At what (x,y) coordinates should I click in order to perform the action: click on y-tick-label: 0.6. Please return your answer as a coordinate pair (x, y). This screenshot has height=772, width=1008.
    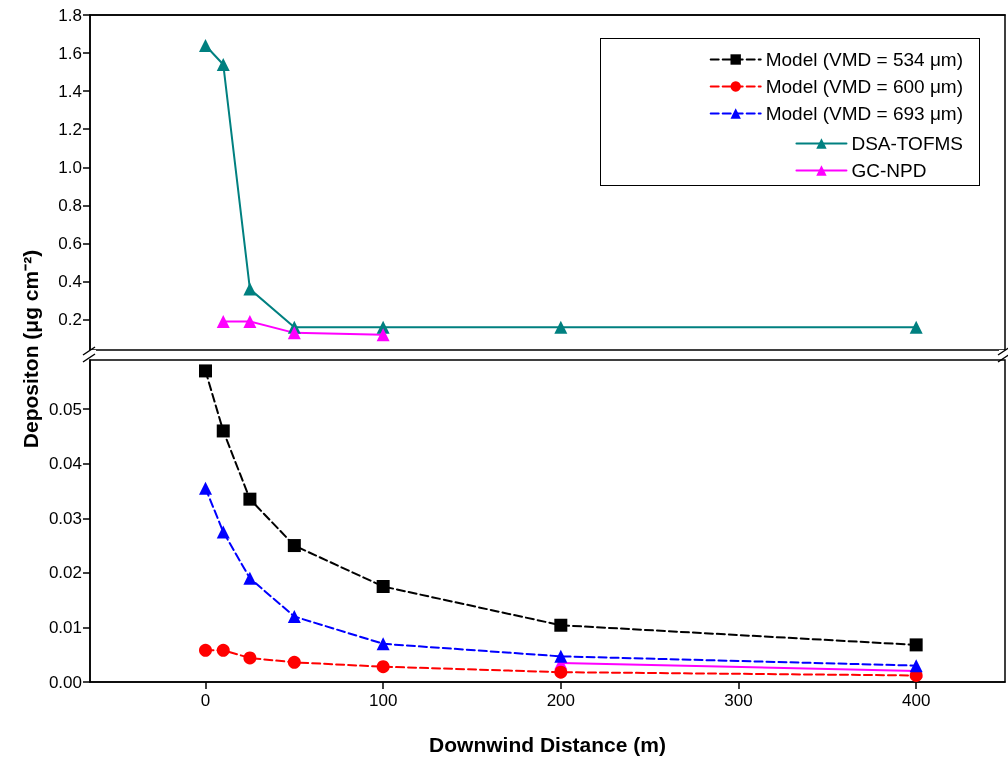
    Looking at the image, I should click on (70, 243).